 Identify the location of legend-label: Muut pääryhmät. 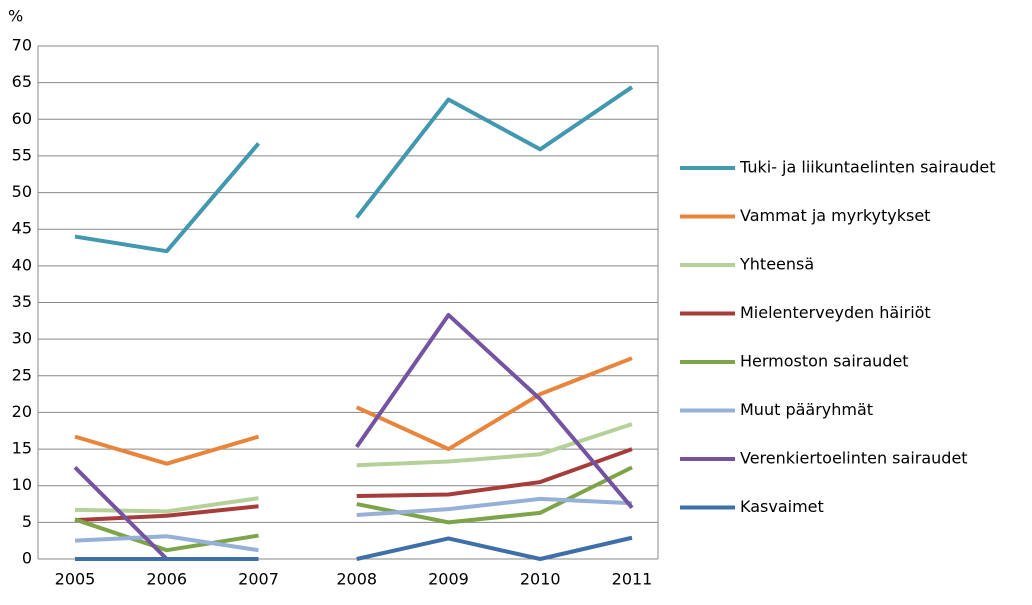
(806, 409).